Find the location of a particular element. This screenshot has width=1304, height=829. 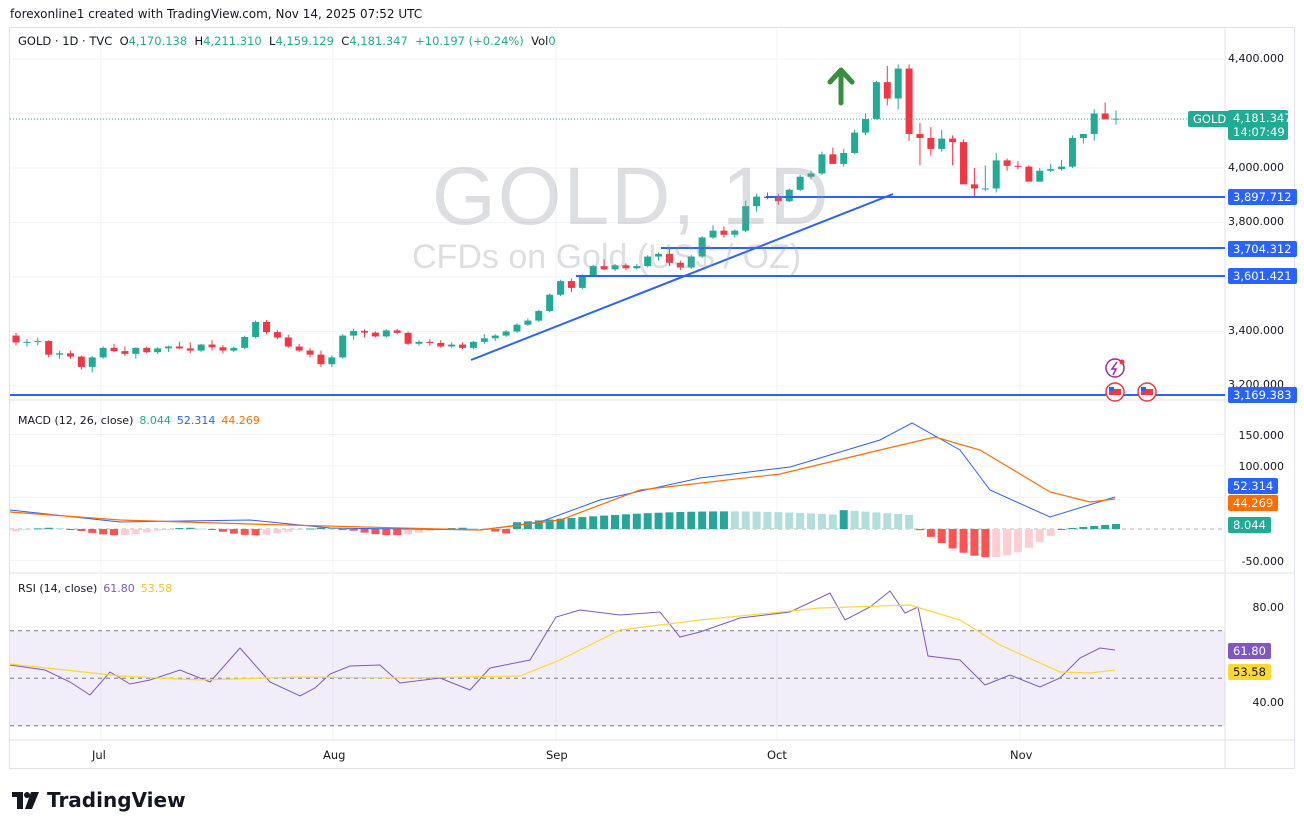

level-tag: 3,601.421 is located at coordinates (1262, 276).